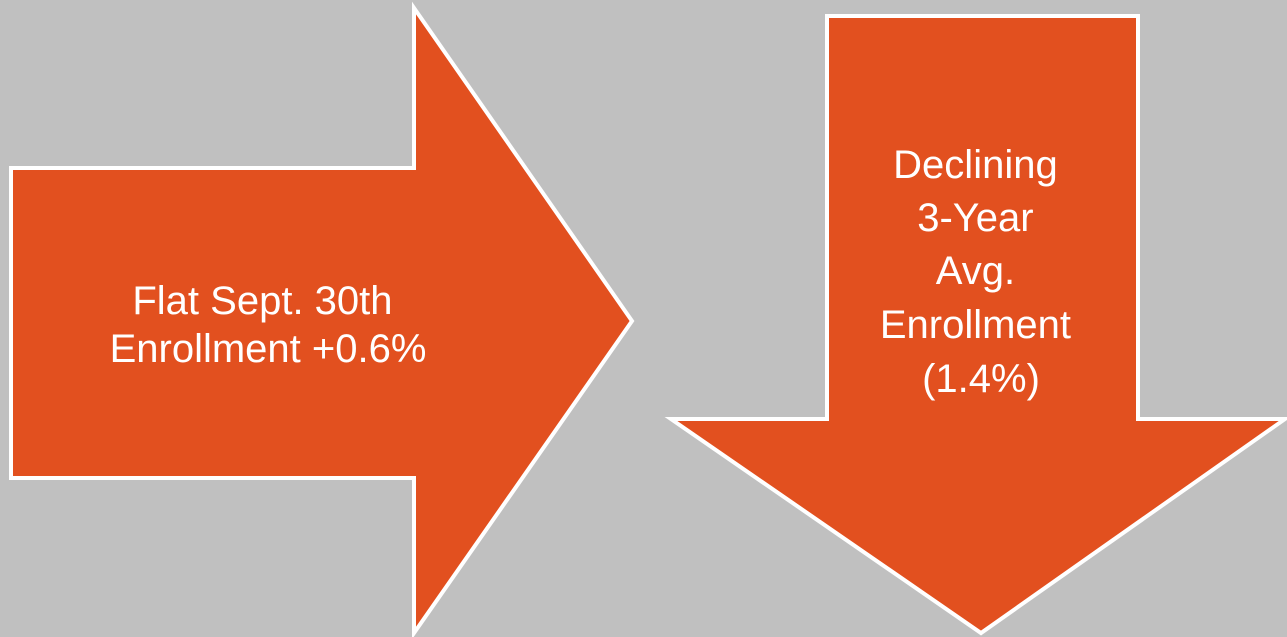  What do you see at coordinates (975, 165) in the screenshot?
I see `down-arrow-label-line-1: Declining` at bounding box center [975, 165].